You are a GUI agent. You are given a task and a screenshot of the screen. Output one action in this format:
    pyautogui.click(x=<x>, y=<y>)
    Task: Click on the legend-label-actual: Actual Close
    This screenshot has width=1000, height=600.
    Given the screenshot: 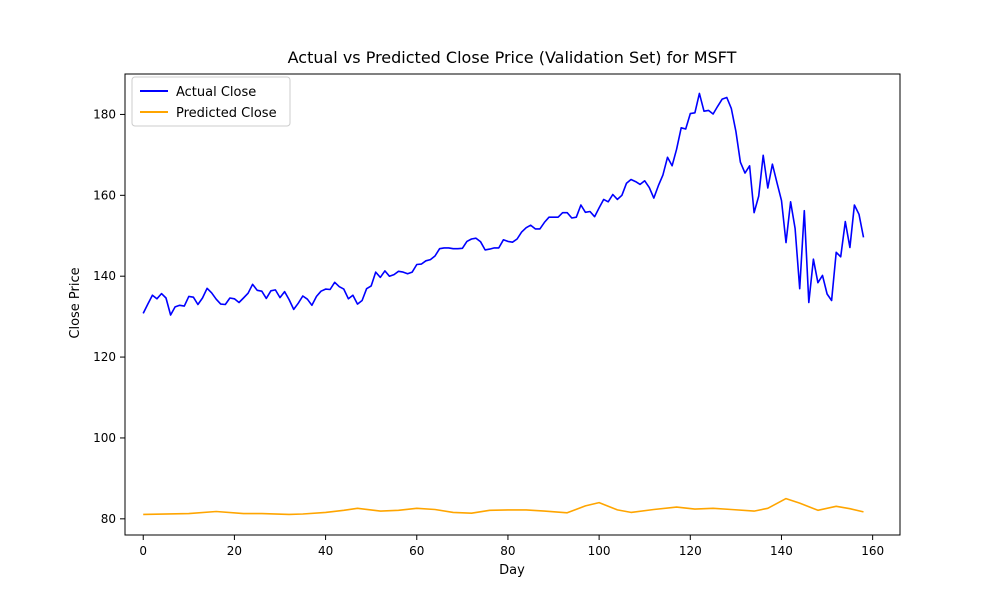 What is the action you would take?
    pyautogui.click(x=216, y=92)
    